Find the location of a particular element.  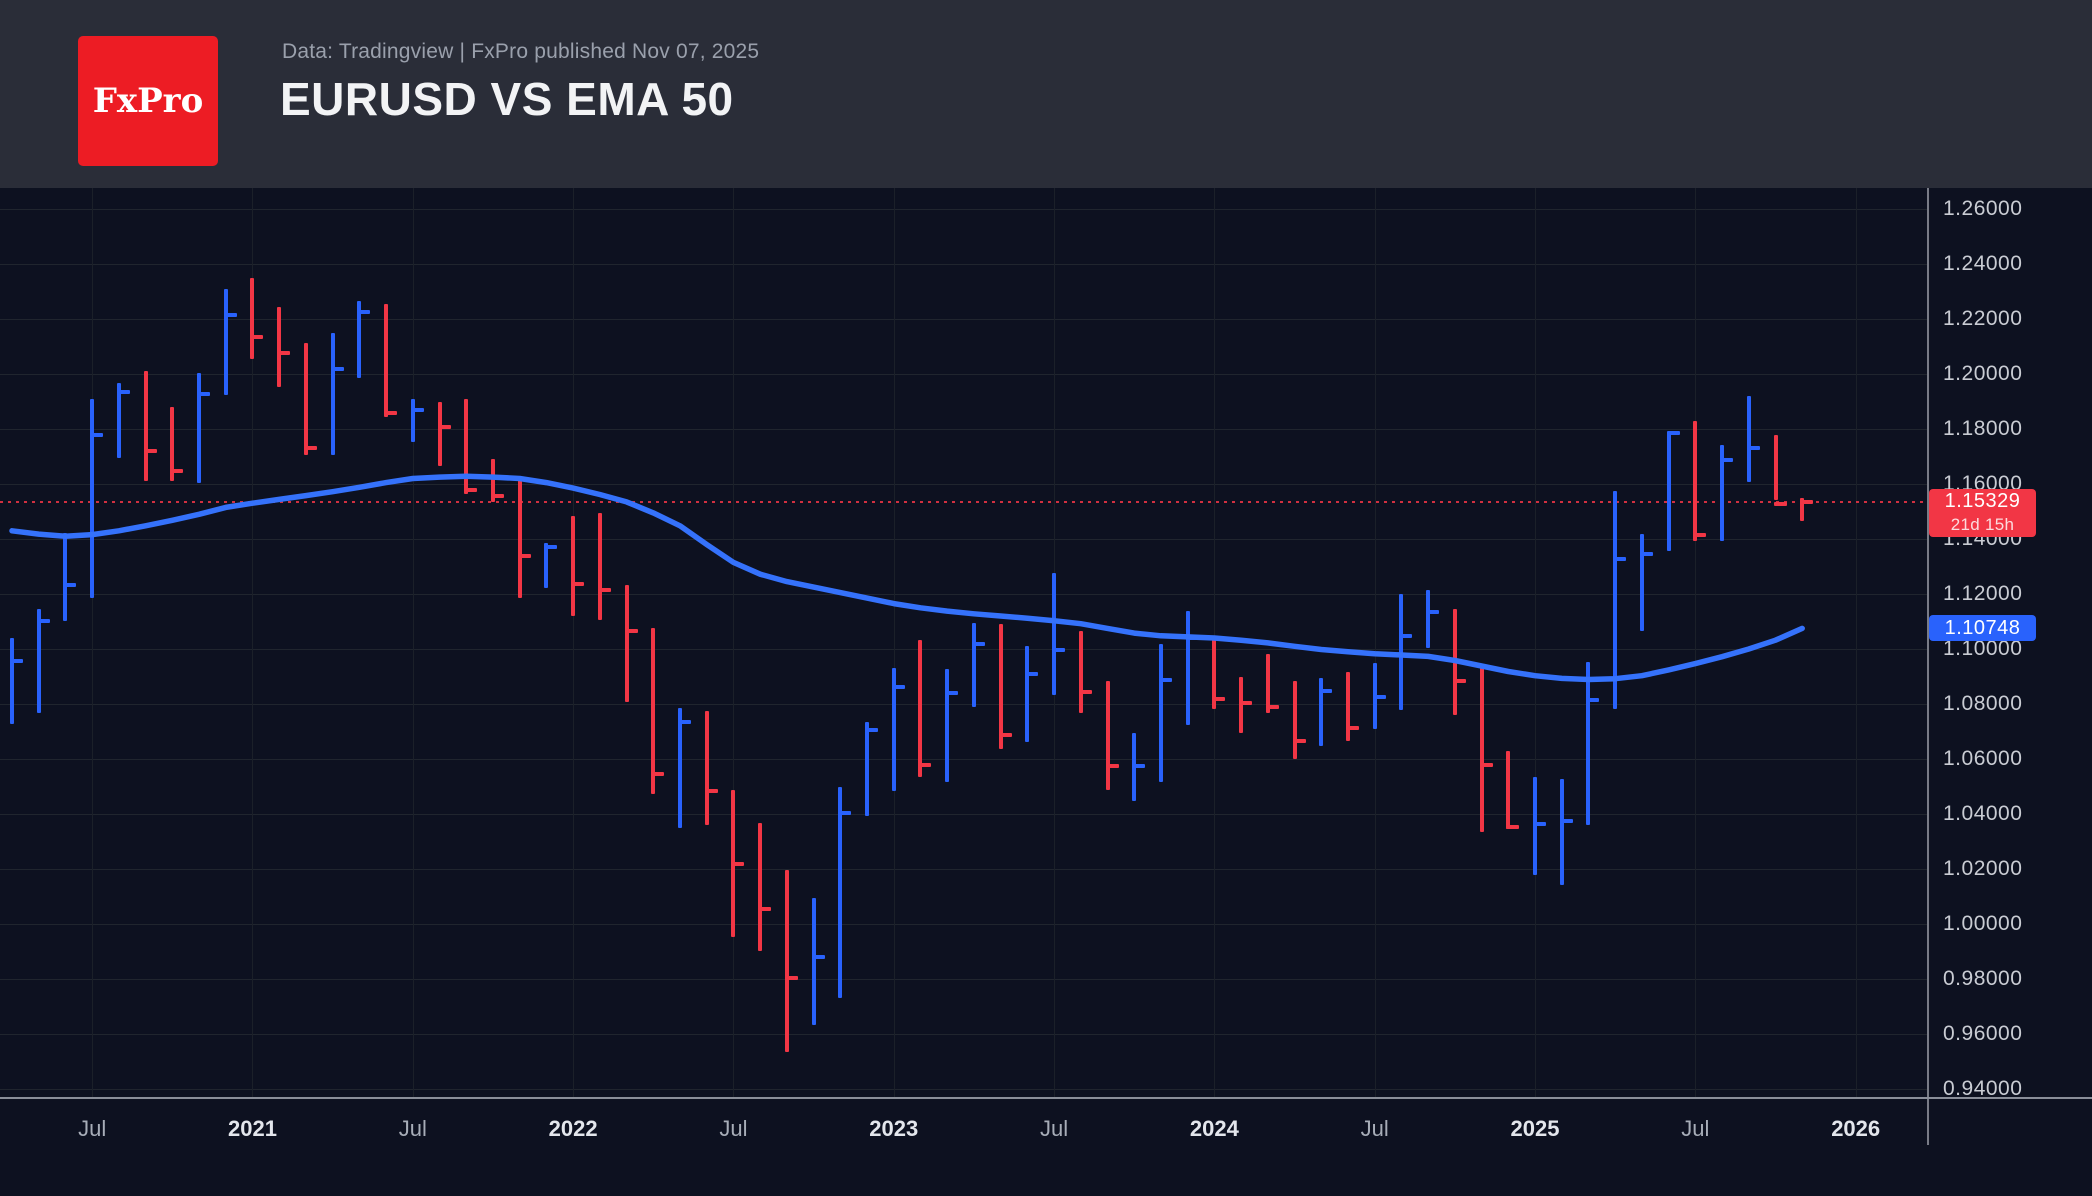

price-tick-label: 1.16000 is located at coordinates (1983, 483).